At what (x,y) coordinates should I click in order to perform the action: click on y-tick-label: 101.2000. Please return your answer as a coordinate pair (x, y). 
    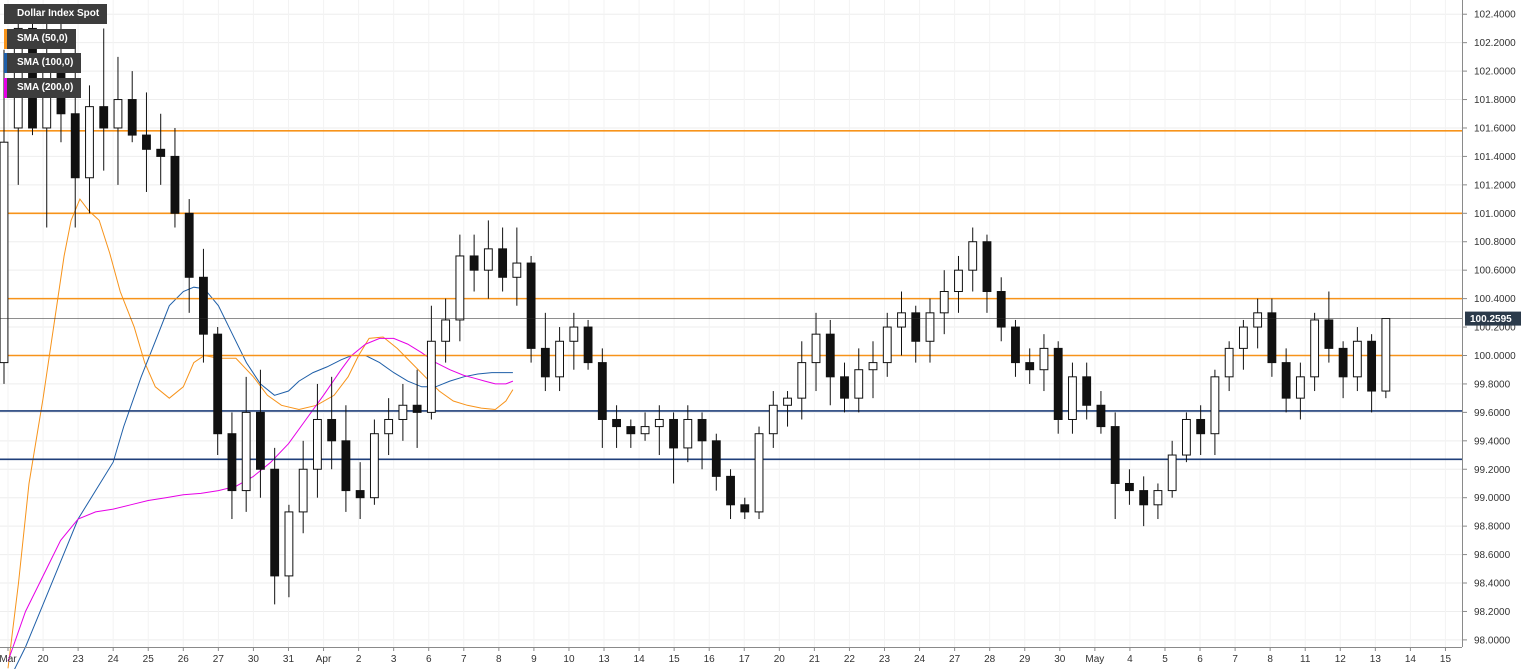
    Looking at the image, I should click on (1495, 185).